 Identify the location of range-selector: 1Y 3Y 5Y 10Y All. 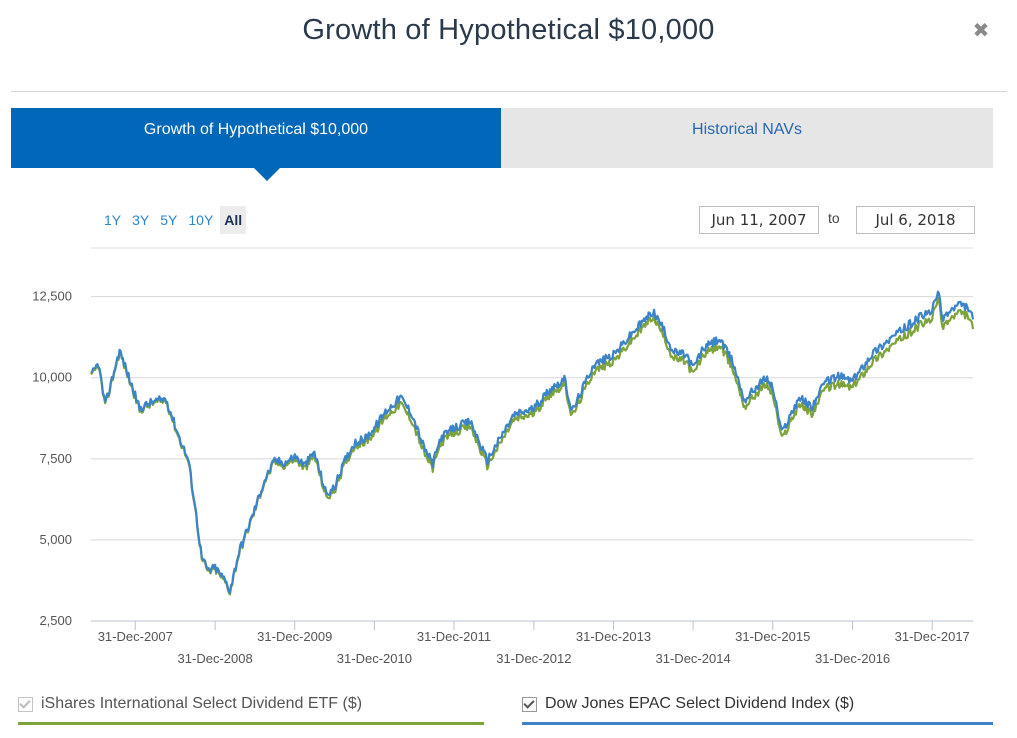
(174, 220).